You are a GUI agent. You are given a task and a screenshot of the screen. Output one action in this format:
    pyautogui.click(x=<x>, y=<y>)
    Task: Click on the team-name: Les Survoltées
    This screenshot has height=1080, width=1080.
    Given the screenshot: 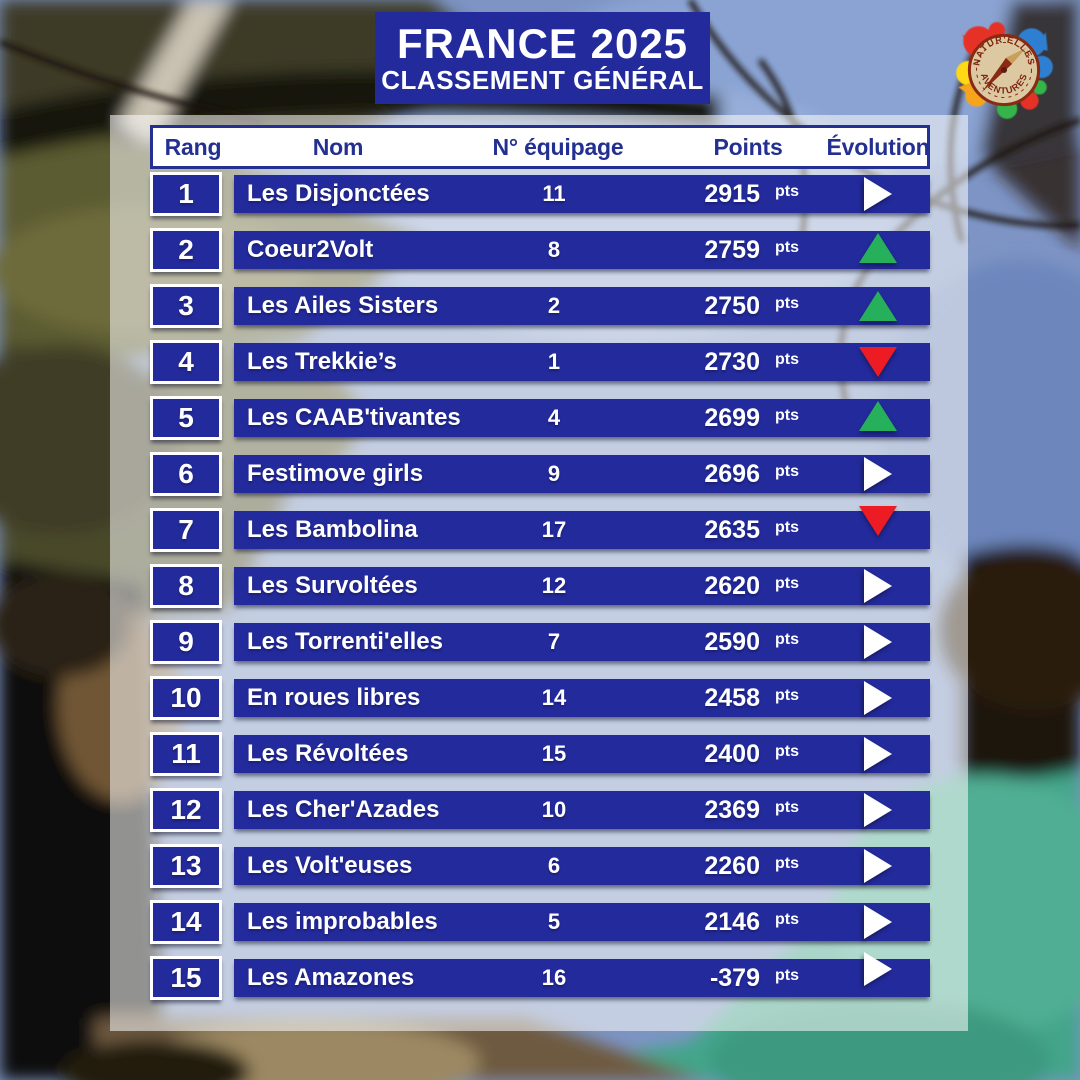 What is the action you would take?
    pyautogui.click(x=332, y=585)
    